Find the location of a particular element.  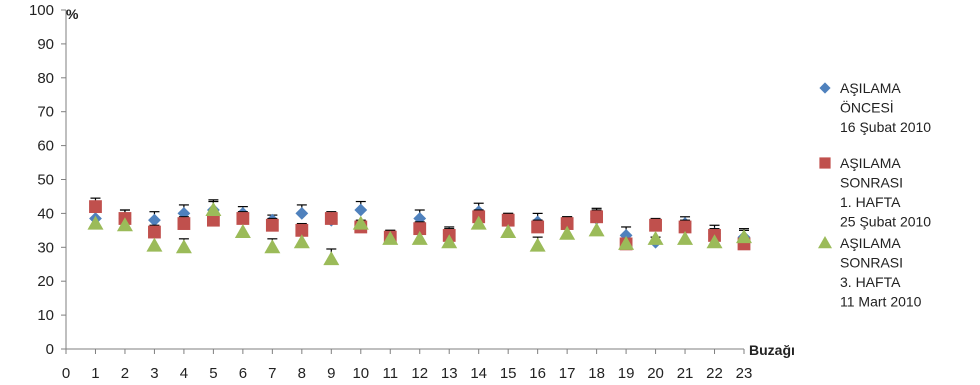

x-tick-label: 9 is located at coordinates (331, 373).